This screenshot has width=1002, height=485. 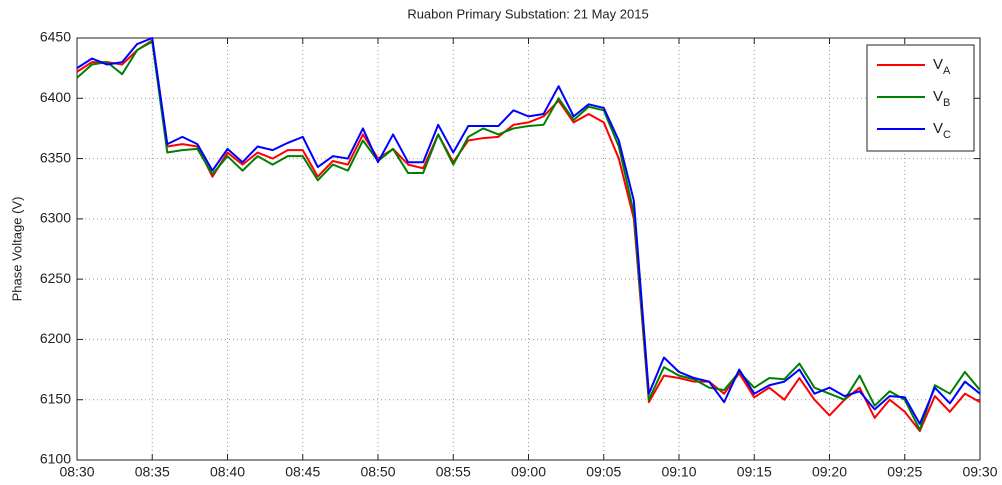 I want to click on y-tick-label: 6350, so click(x=55, y=157).